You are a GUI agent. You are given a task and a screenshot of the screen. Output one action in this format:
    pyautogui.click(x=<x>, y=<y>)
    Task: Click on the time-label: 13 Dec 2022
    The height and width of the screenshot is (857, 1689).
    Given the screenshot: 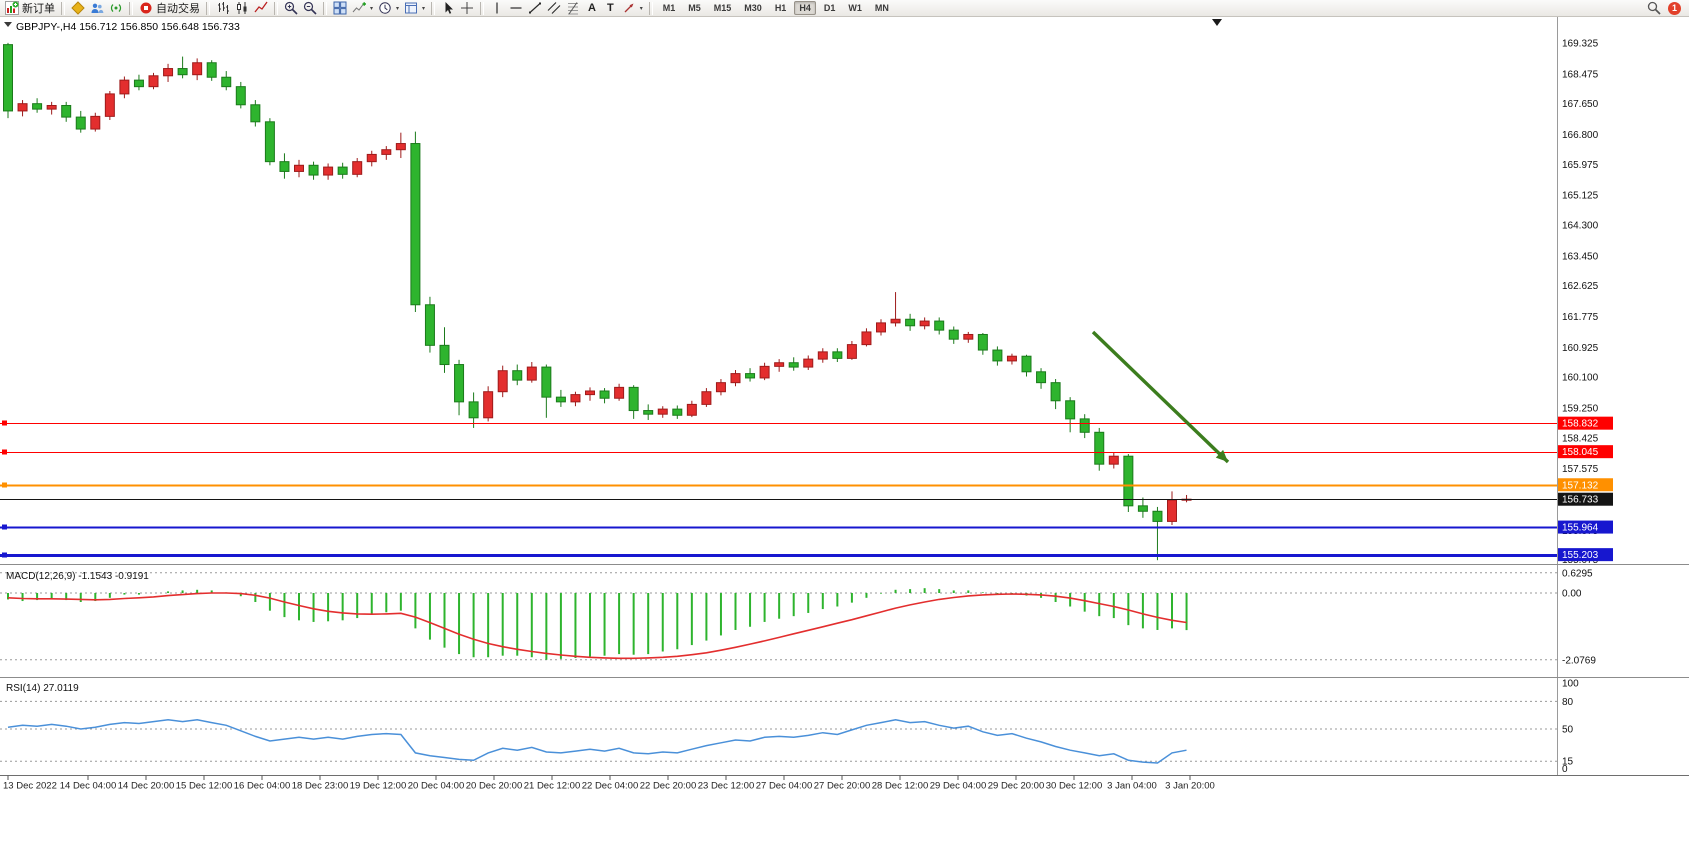 What is the action you would take?
    pyautogui.click(x=30, y=786)
    